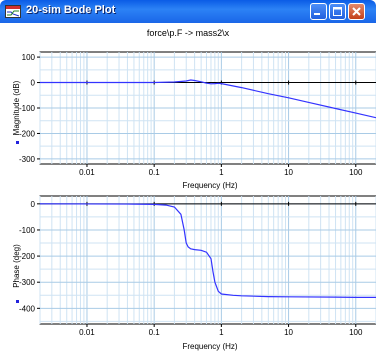 The width and height of the screenshot is (376, 355). Describe the element at coordinates (209, 346) in the screenshot. I see `phase-x-axis-label: Frequency (Hz)` at that location.